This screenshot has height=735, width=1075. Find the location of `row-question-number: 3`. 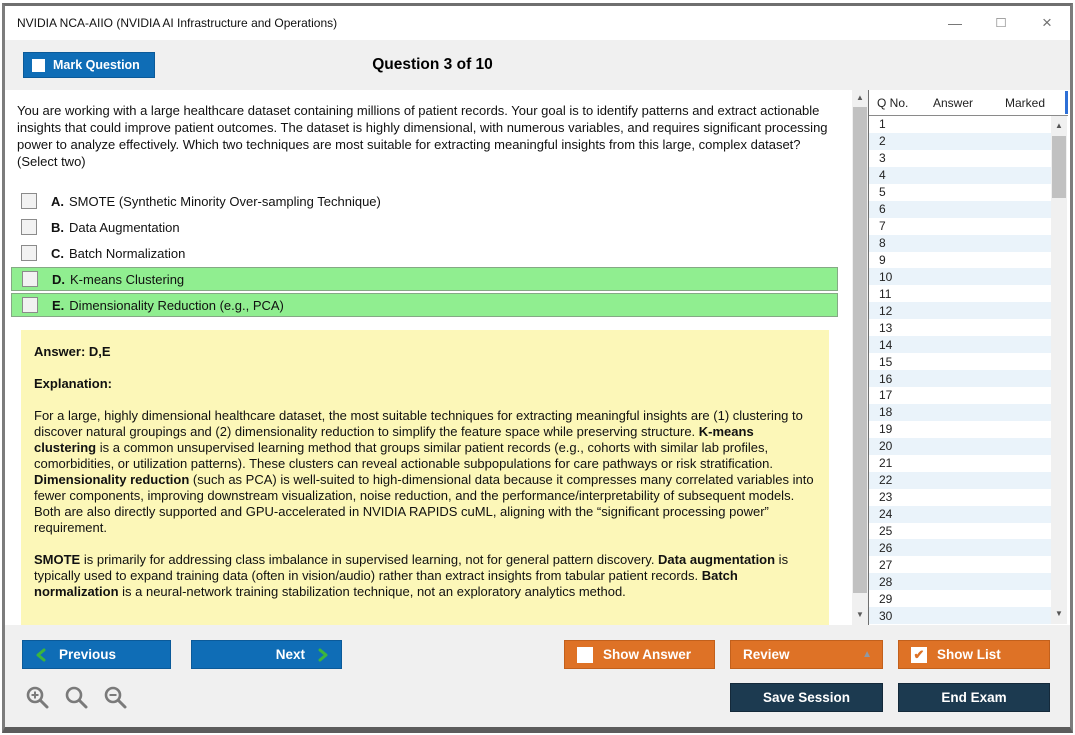

row-question-number: 3 is located at coordinates (882, 158).